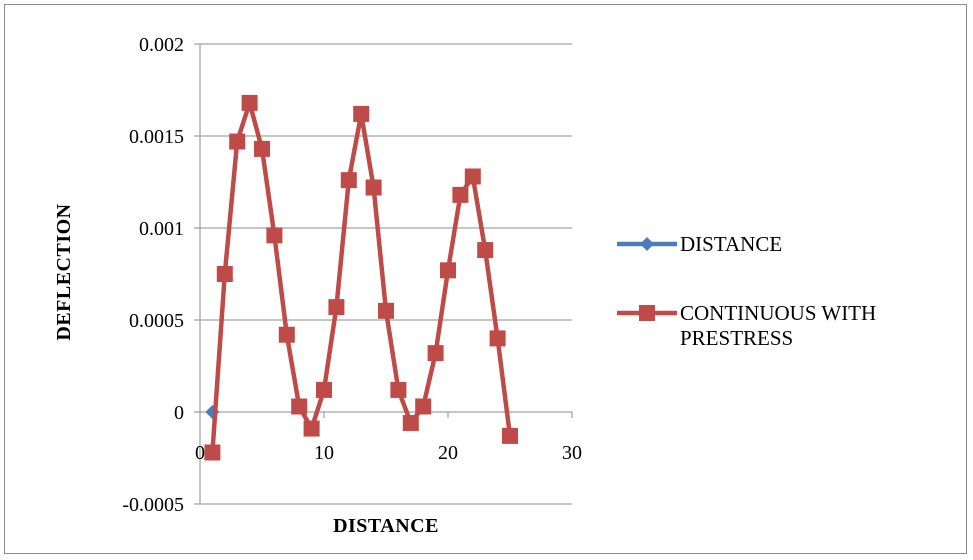 The height and width of the screenshot is (560, 973). Describe the element at coordinates (572, 453) in the screenshot. I see `x-tick-label: 30` at that location.